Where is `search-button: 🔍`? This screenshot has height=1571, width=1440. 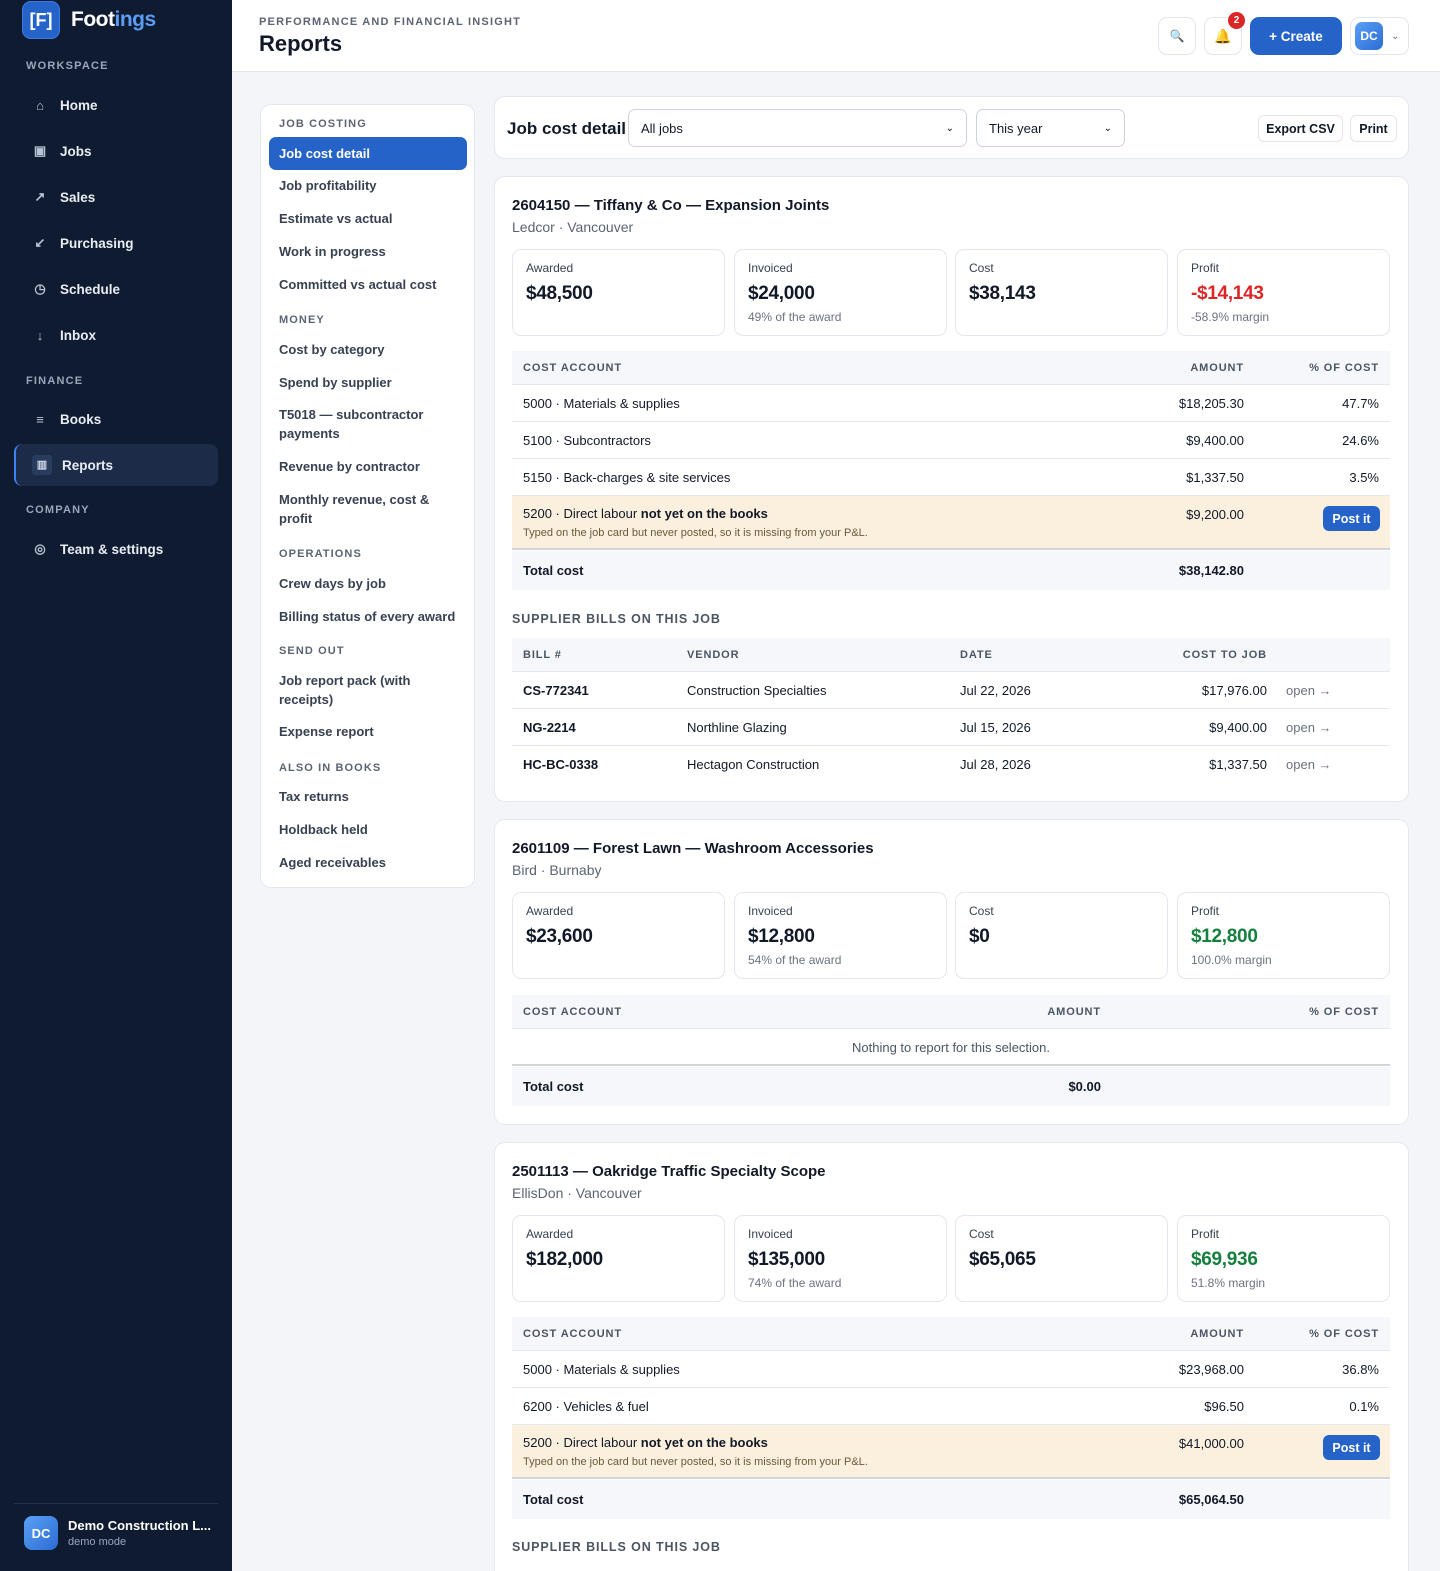 search-button: 🔍 is located at coordinates (1177, 36).